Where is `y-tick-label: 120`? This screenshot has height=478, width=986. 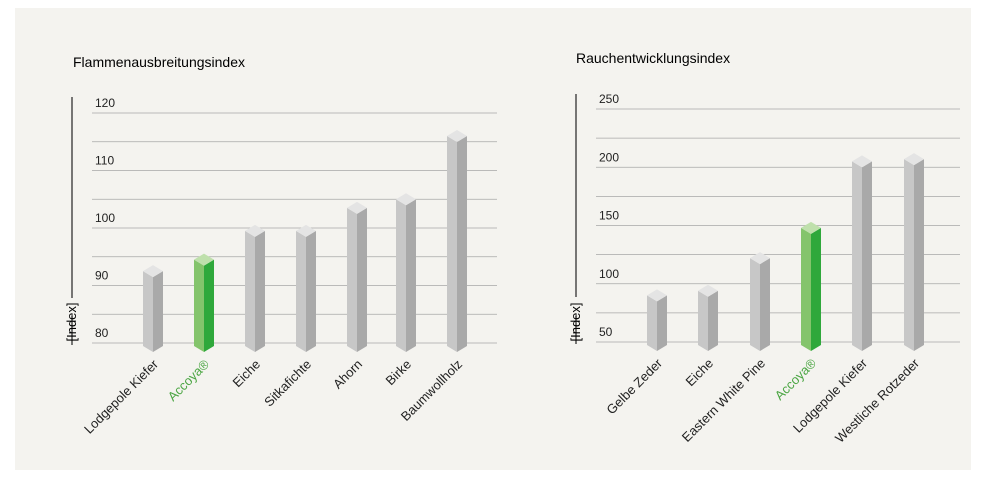
y-tick-label: 120 is located at coordinates (105, 103).